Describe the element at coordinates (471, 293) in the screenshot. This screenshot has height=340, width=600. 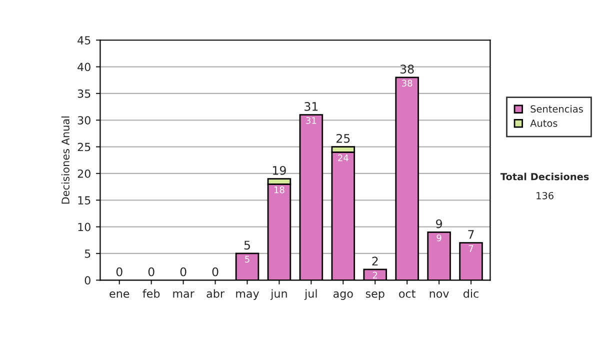
I see `x-tick-label: dic` at that location.